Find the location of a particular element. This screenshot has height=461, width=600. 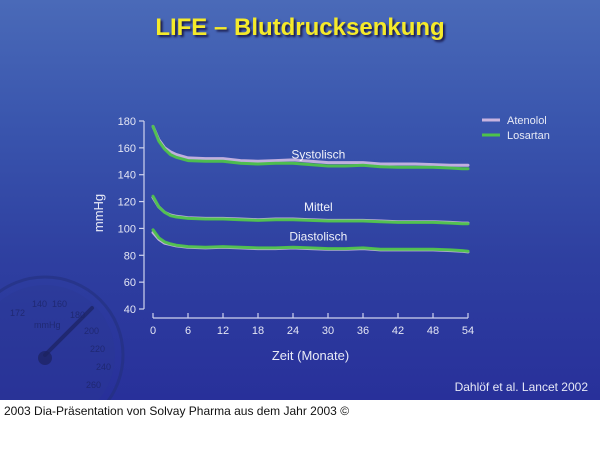

series-line-atenolol-systolisch is located at coordinates (310, 145).